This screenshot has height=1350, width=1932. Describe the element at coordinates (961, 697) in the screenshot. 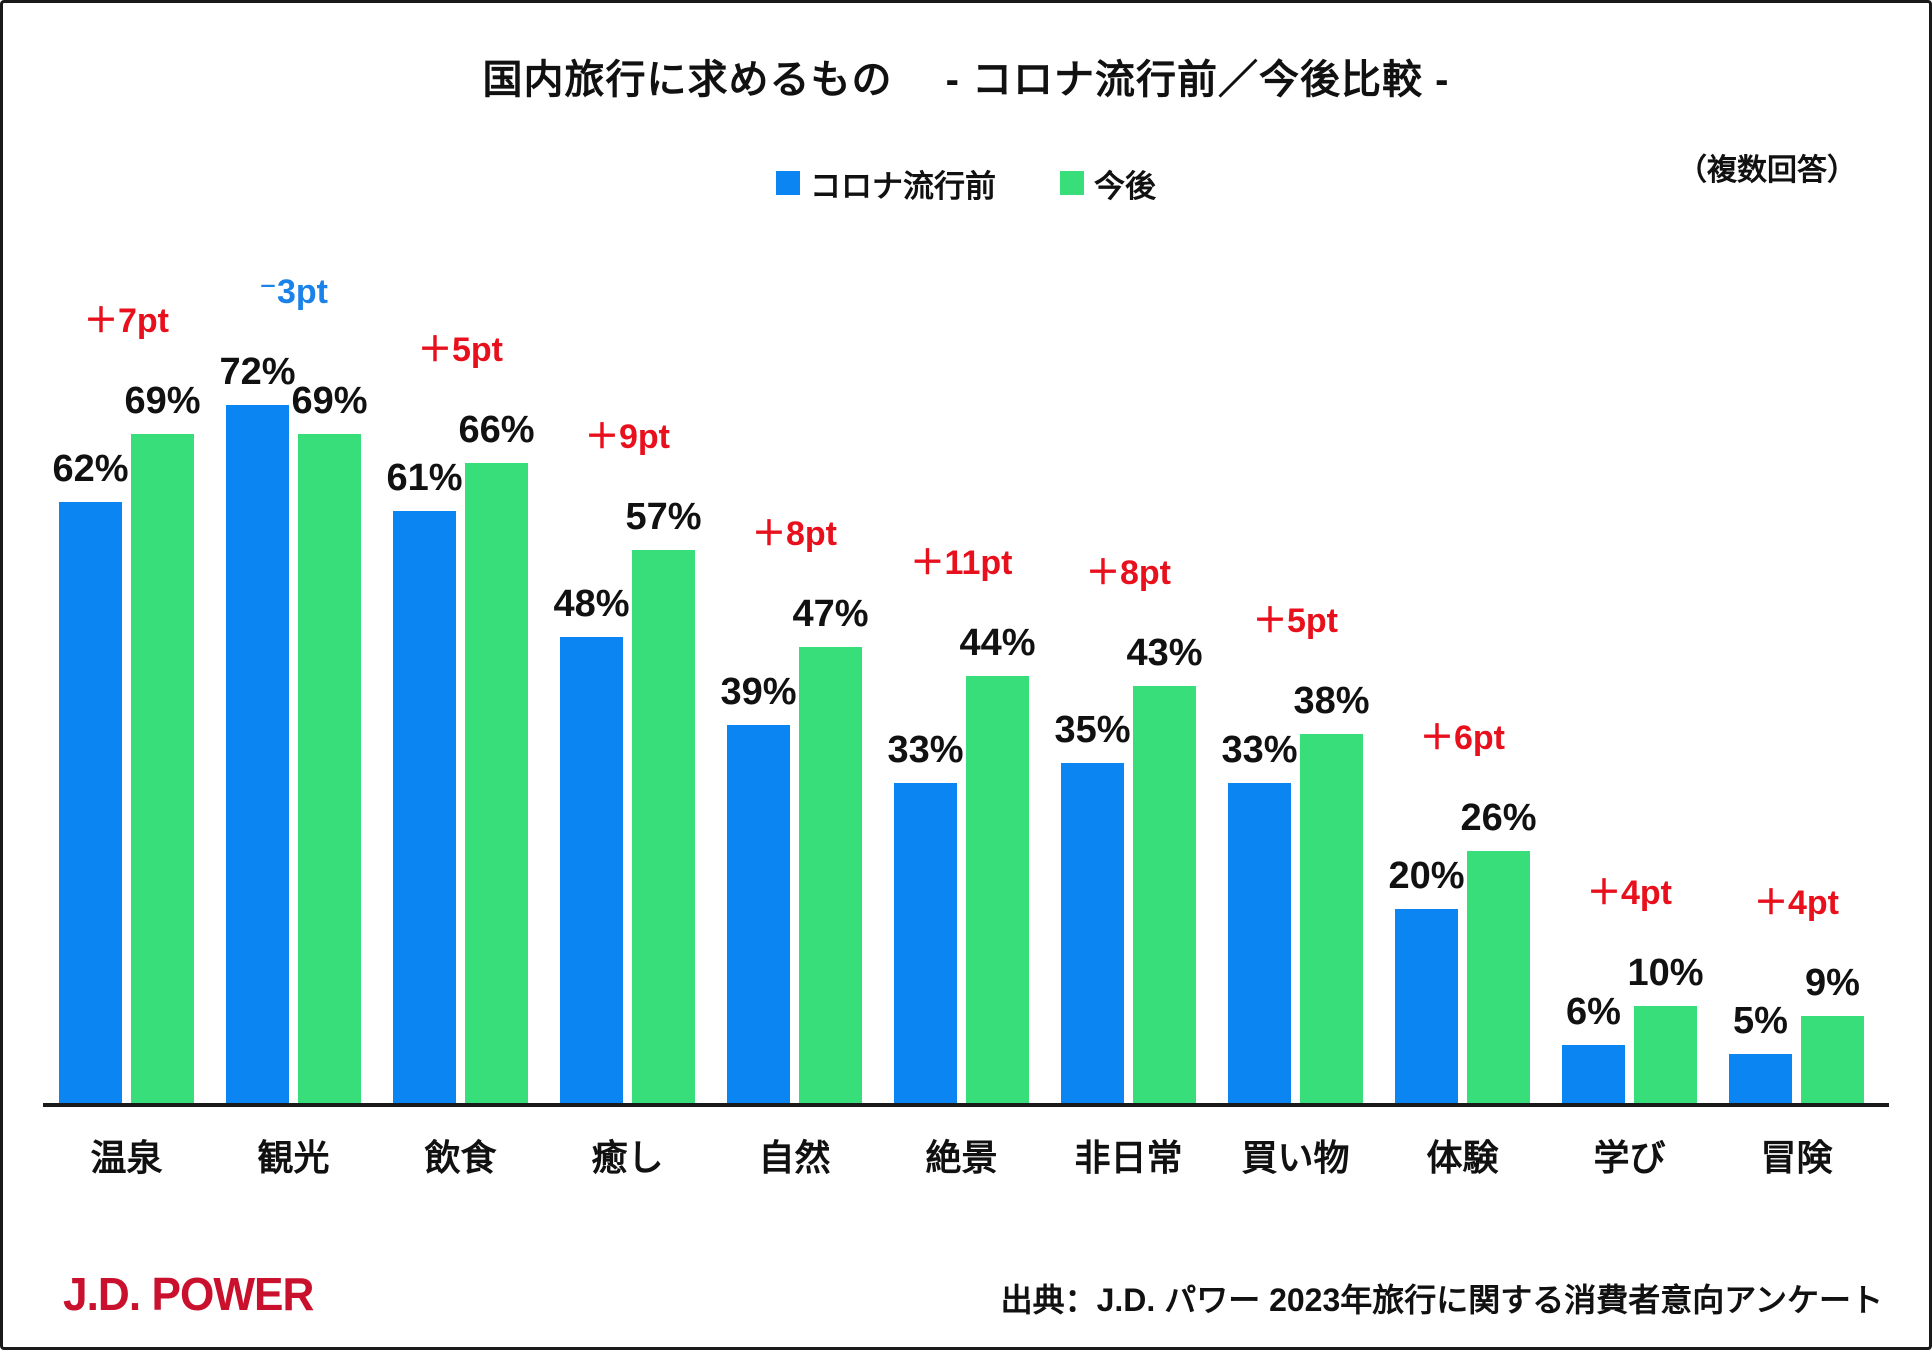

I see `bar-group-絶景: 33% 44% ＋11pt` at that location.